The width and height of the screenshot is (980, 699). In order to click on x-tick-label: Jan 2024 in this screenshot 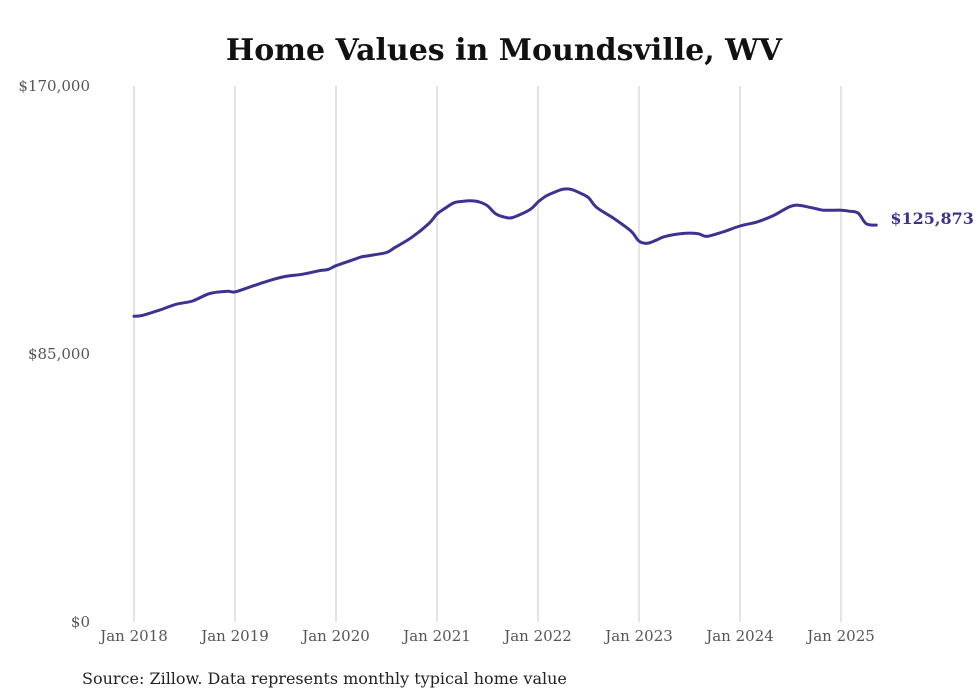, I will do `click(739, 636)`.